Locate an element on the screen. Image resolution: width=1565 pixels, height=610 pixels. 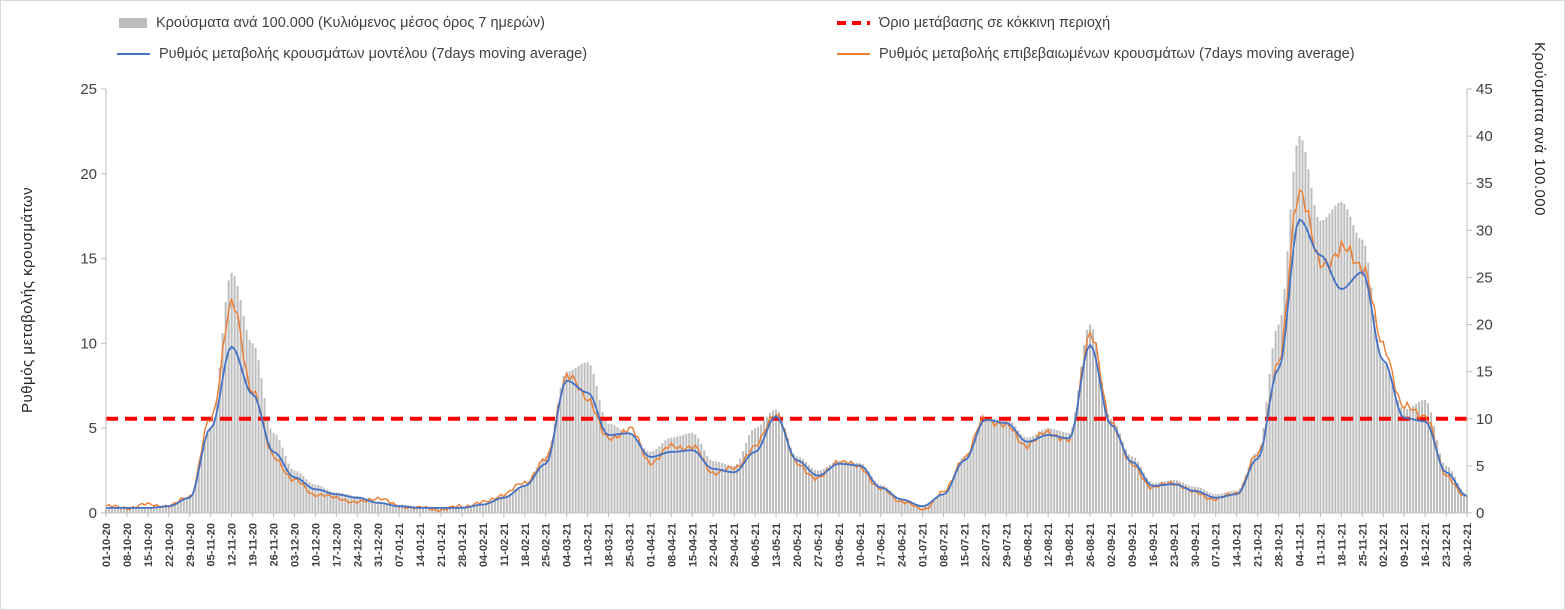
svg-text: 22-10-20 is located at coordinates (170, 545).